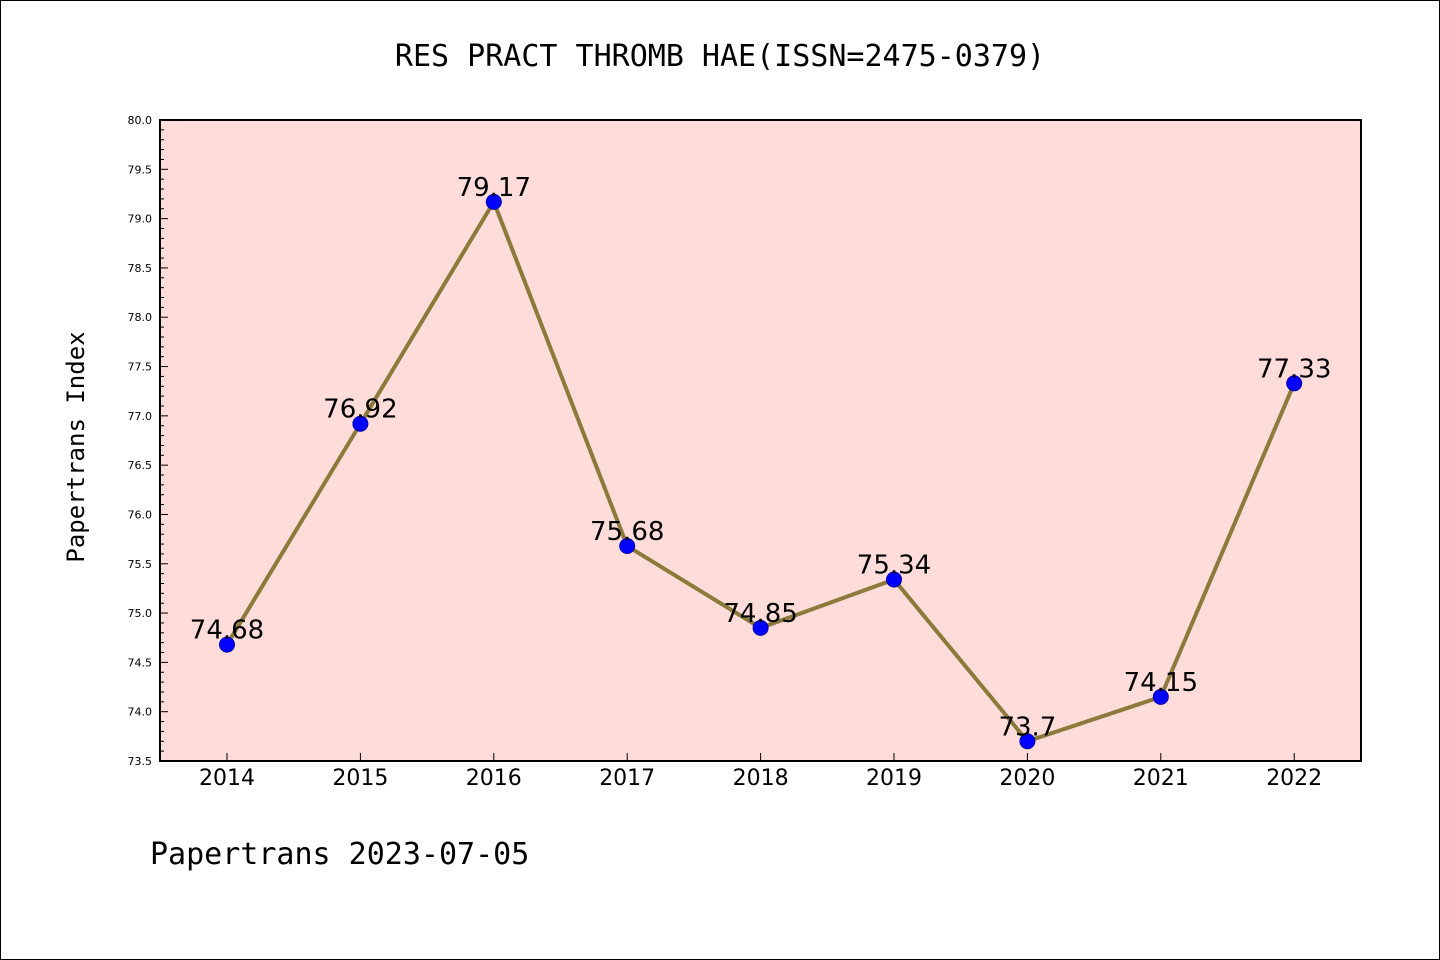  I want to click on data-label: 77.33, so click(1294, 369).